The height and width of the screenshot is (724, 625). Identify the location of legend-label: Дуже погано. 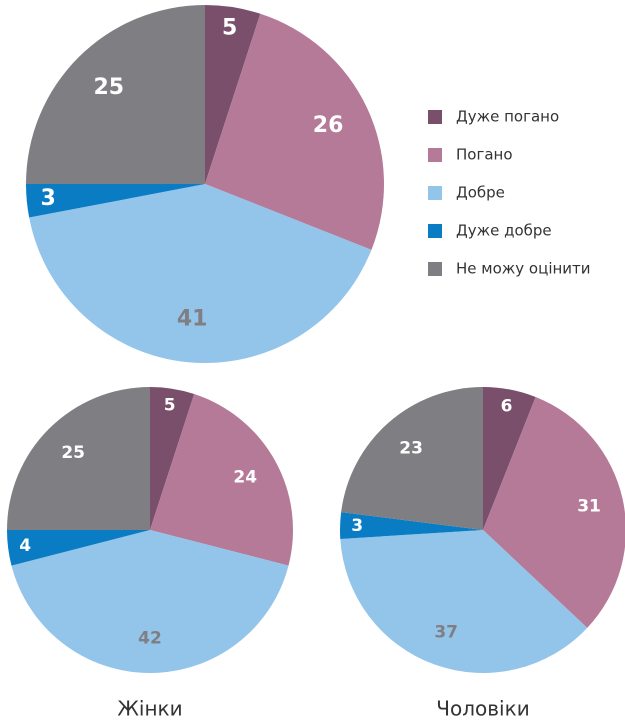
(507, 117).